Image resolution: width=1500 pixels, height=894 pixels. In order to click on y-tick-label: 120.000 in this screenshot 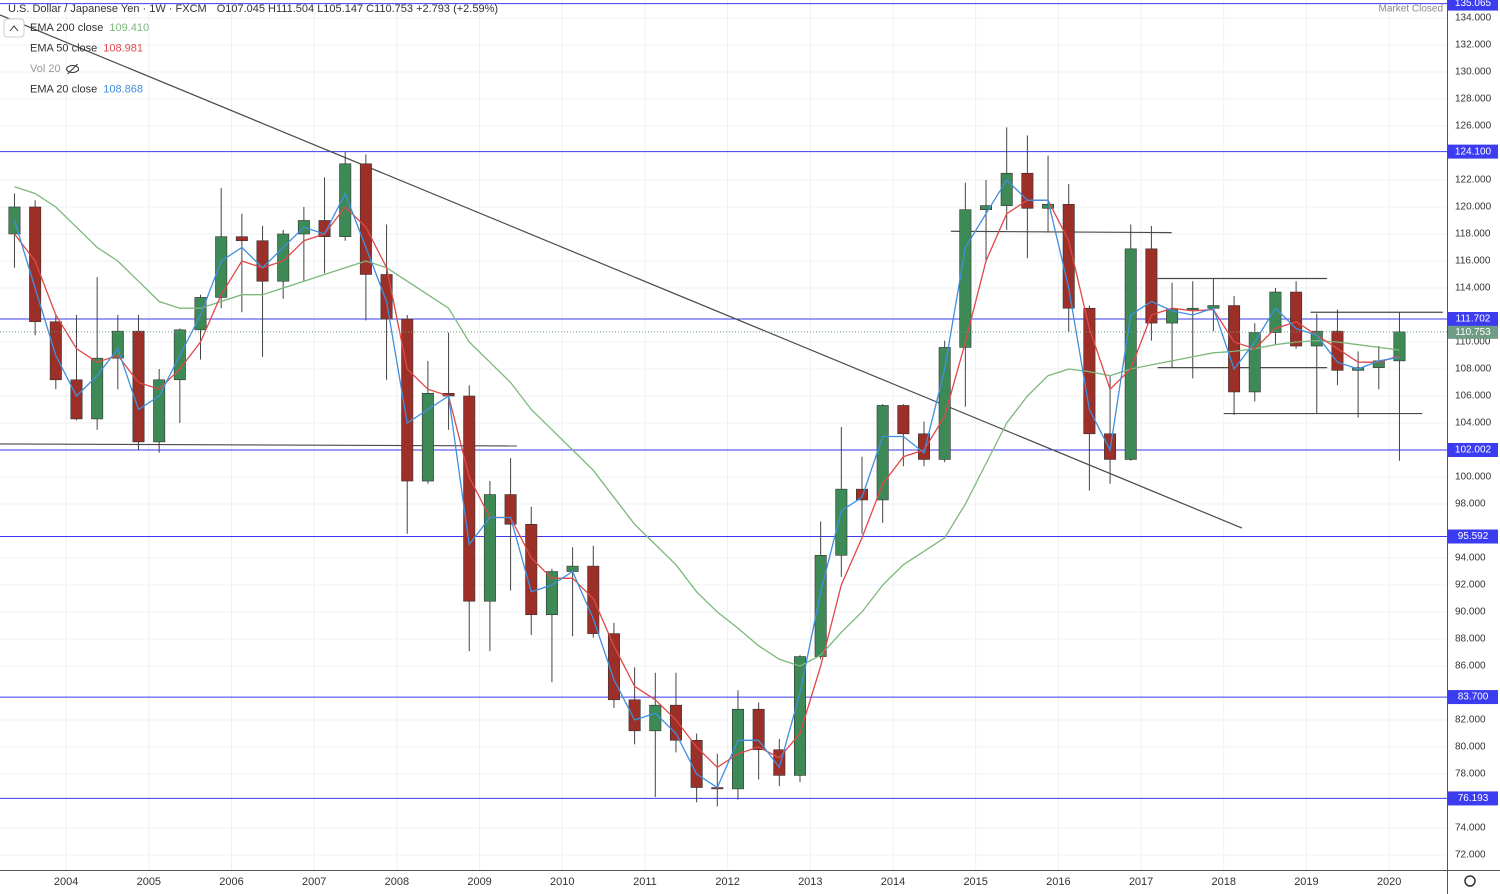, I will do `click(1473, 207)`.